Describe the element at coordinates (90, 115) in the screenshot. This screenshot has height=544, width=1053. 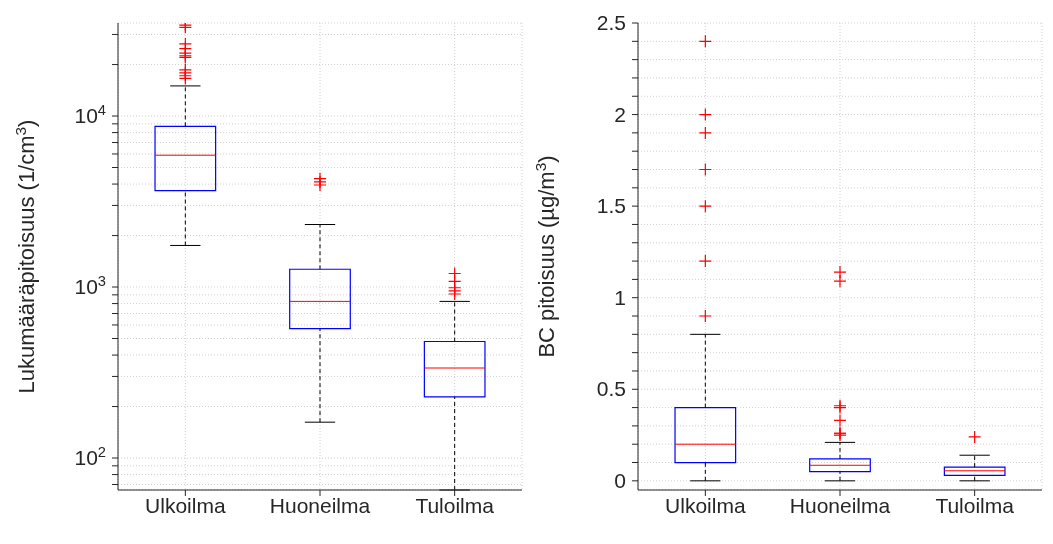
I see `y-tick-label: 10$^{4}$` at that location.